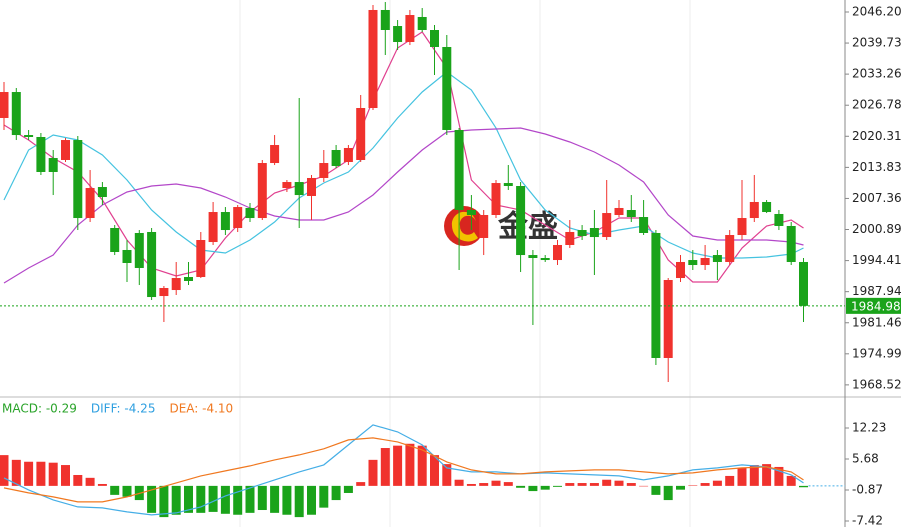 The height and width of the screenshot is (527, 901). What do you see at coordinates (876, 384) in the screenshot?
I see `y-tick-label: 1968.52` at bounding box center [876, 384].